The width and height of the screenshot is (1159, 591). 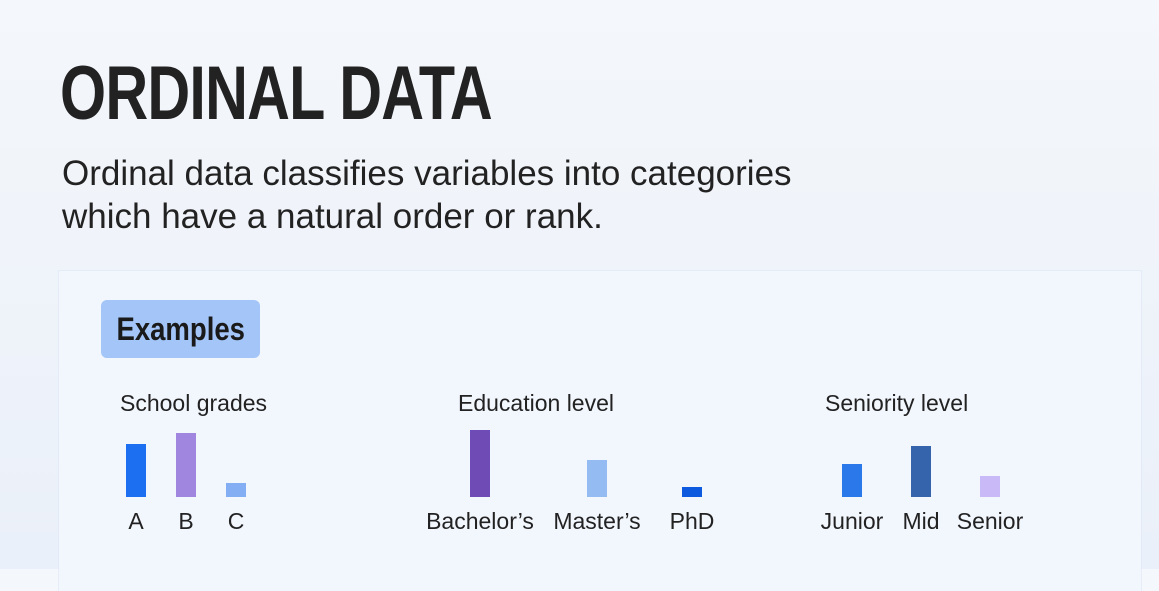 What do you see at coordinates (186, 521) in the screenshot?
I see `category-label: B` at bounding box center [186, 521].